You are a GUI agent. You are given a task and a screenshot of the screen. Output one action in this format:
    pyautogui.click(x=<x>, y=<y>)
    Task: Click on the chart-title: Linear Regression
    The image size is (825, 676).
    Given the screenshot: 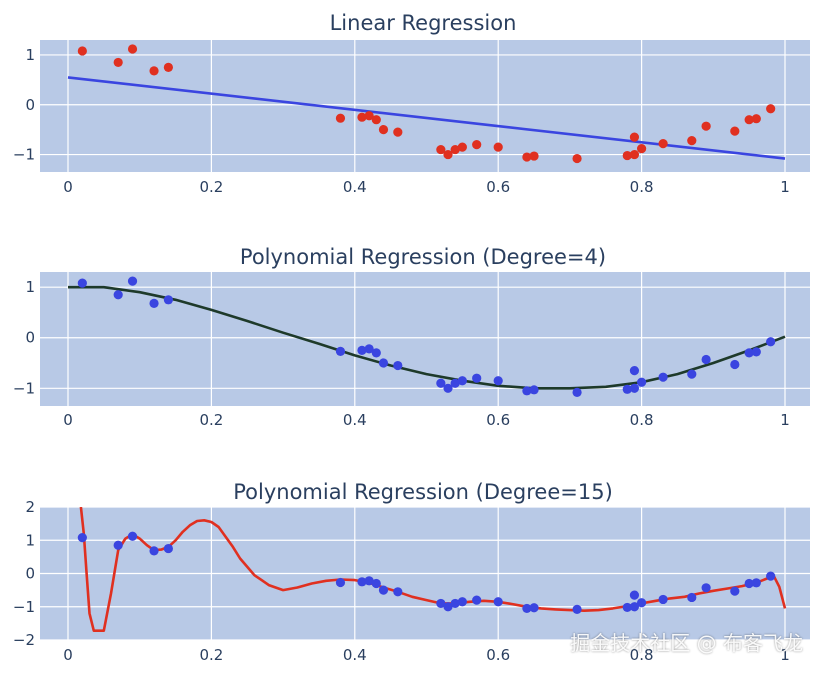 What is the action you would take?
    pyautogui.click(x=423, y=23)
    